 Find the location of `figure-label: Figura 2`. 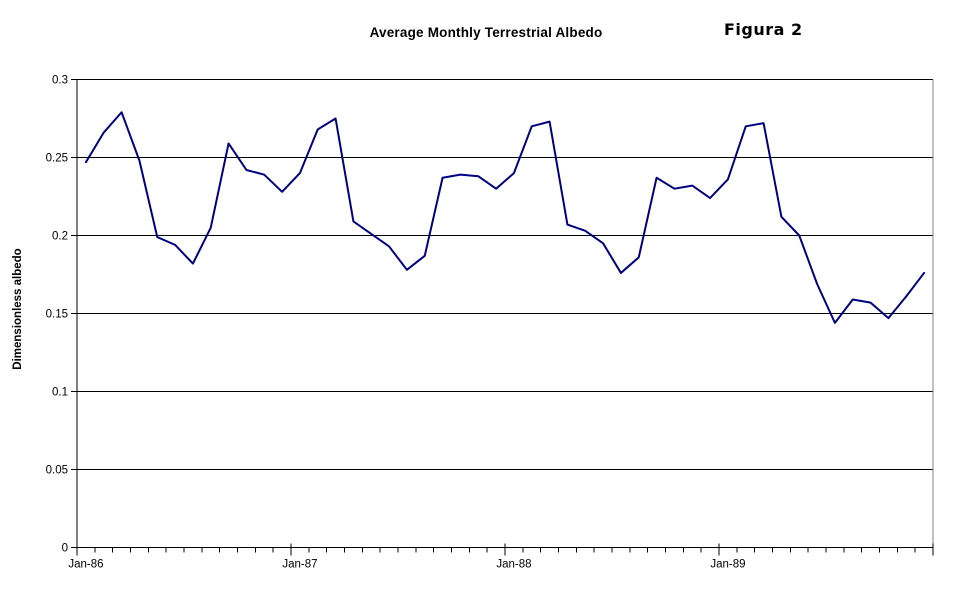

figure-label: Figura 2 is located at coordinates (763, 29).